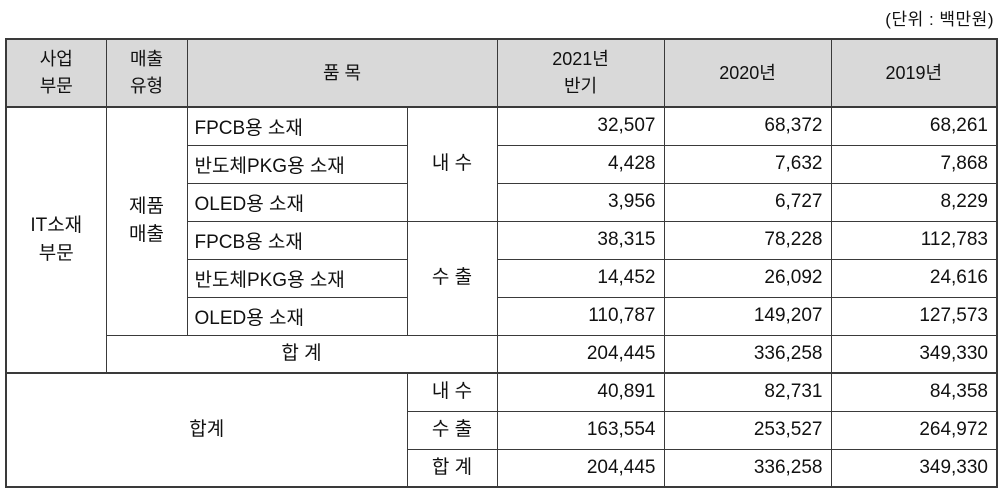 Image resolution: width=1000 pixels, height=493 pixels. Describe the element at coordinates (747, 202) in the screenshot. I see `cell-2020-value: 6,727` at that location.